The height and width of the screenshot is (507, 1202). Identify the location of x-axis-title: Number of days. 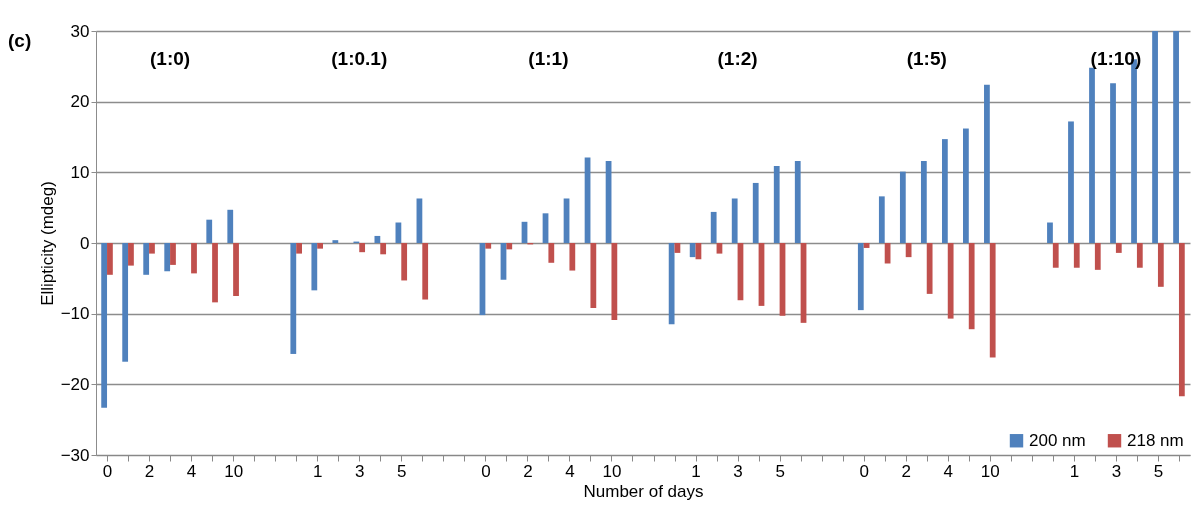
(643, 491).